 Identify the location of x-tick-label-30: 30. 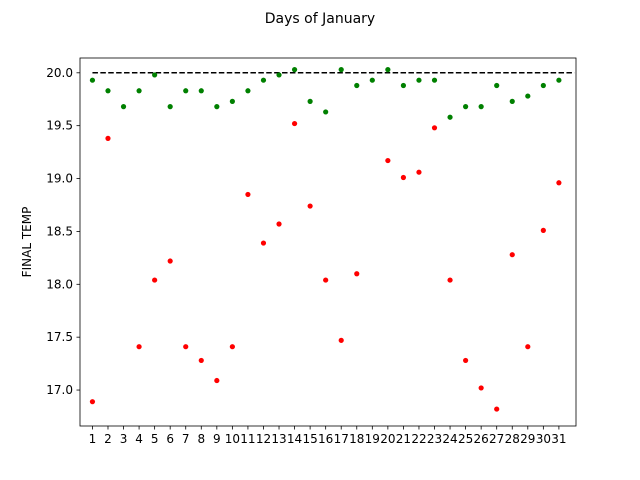
(543, 439).